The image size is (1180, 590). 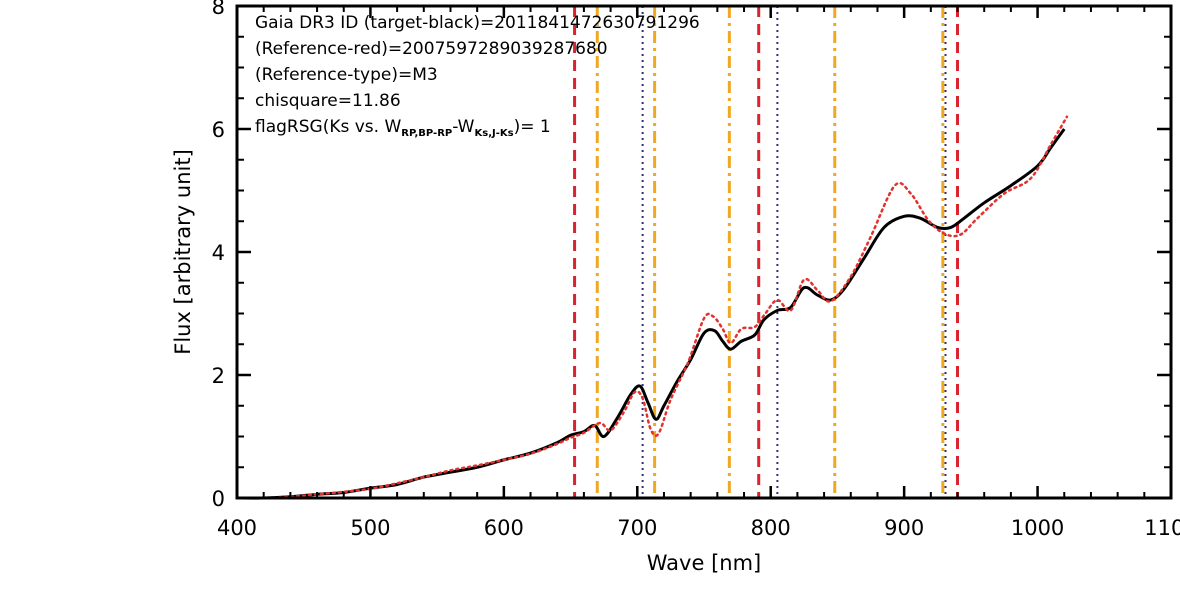 What do you see at coordinates (218, 499) in the screenshot?
I see `y-tick-label-0: 0` at bounding box center [218, 499].